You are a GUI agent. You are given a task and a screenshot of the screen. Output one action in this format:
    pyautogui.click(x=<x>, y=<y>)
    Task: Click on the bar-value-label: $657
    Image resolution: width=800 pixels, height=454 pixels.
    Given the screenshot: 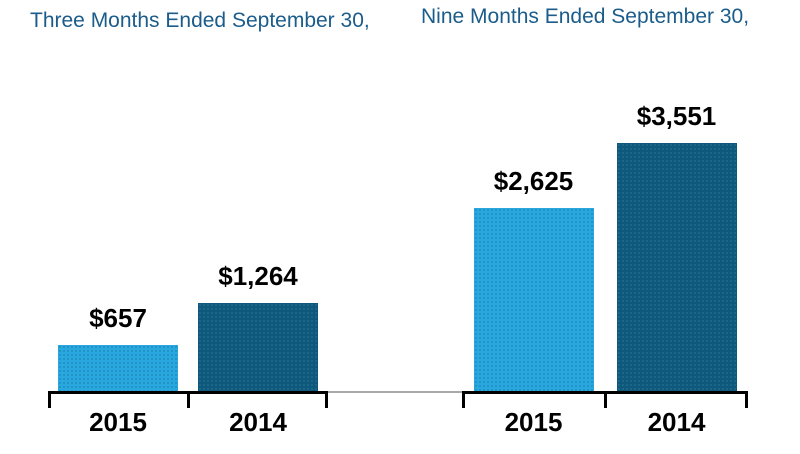 What is the action you would take?
    pyautogui.click(x=118, y=318)
    